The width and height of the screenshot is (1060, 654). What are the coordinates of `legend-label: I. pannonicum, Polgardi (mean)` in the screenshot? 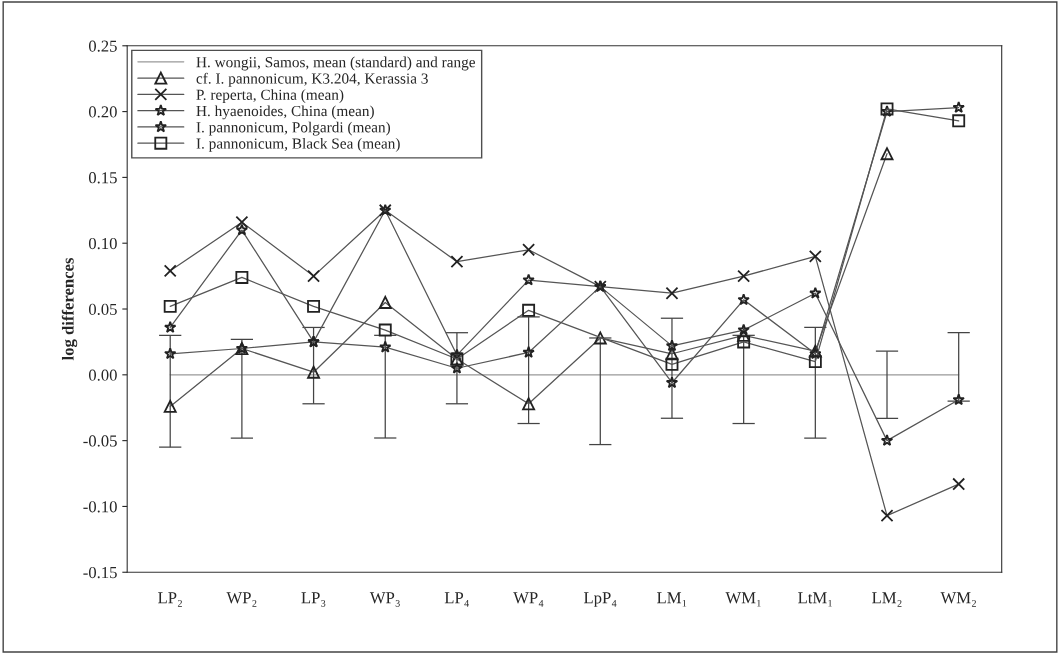 It's located at (293, 128).